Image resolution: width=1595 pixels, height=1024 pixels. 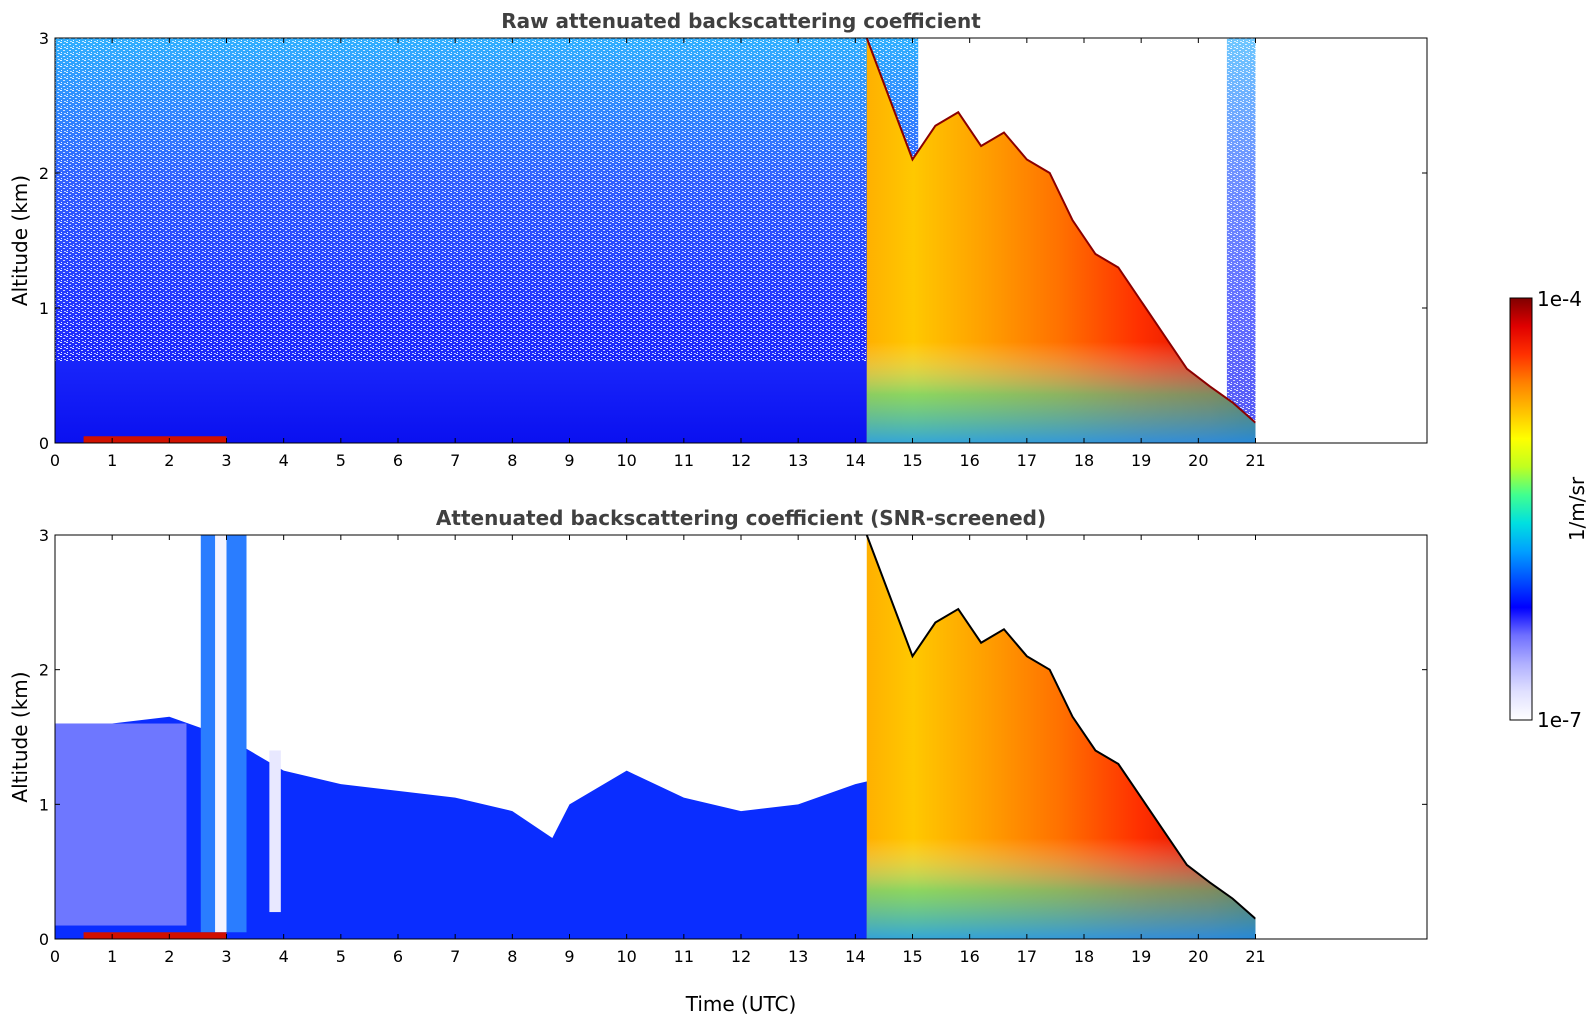 I want to click on colorbar-min-label: 1e-7, so click(x=1559, y=720).